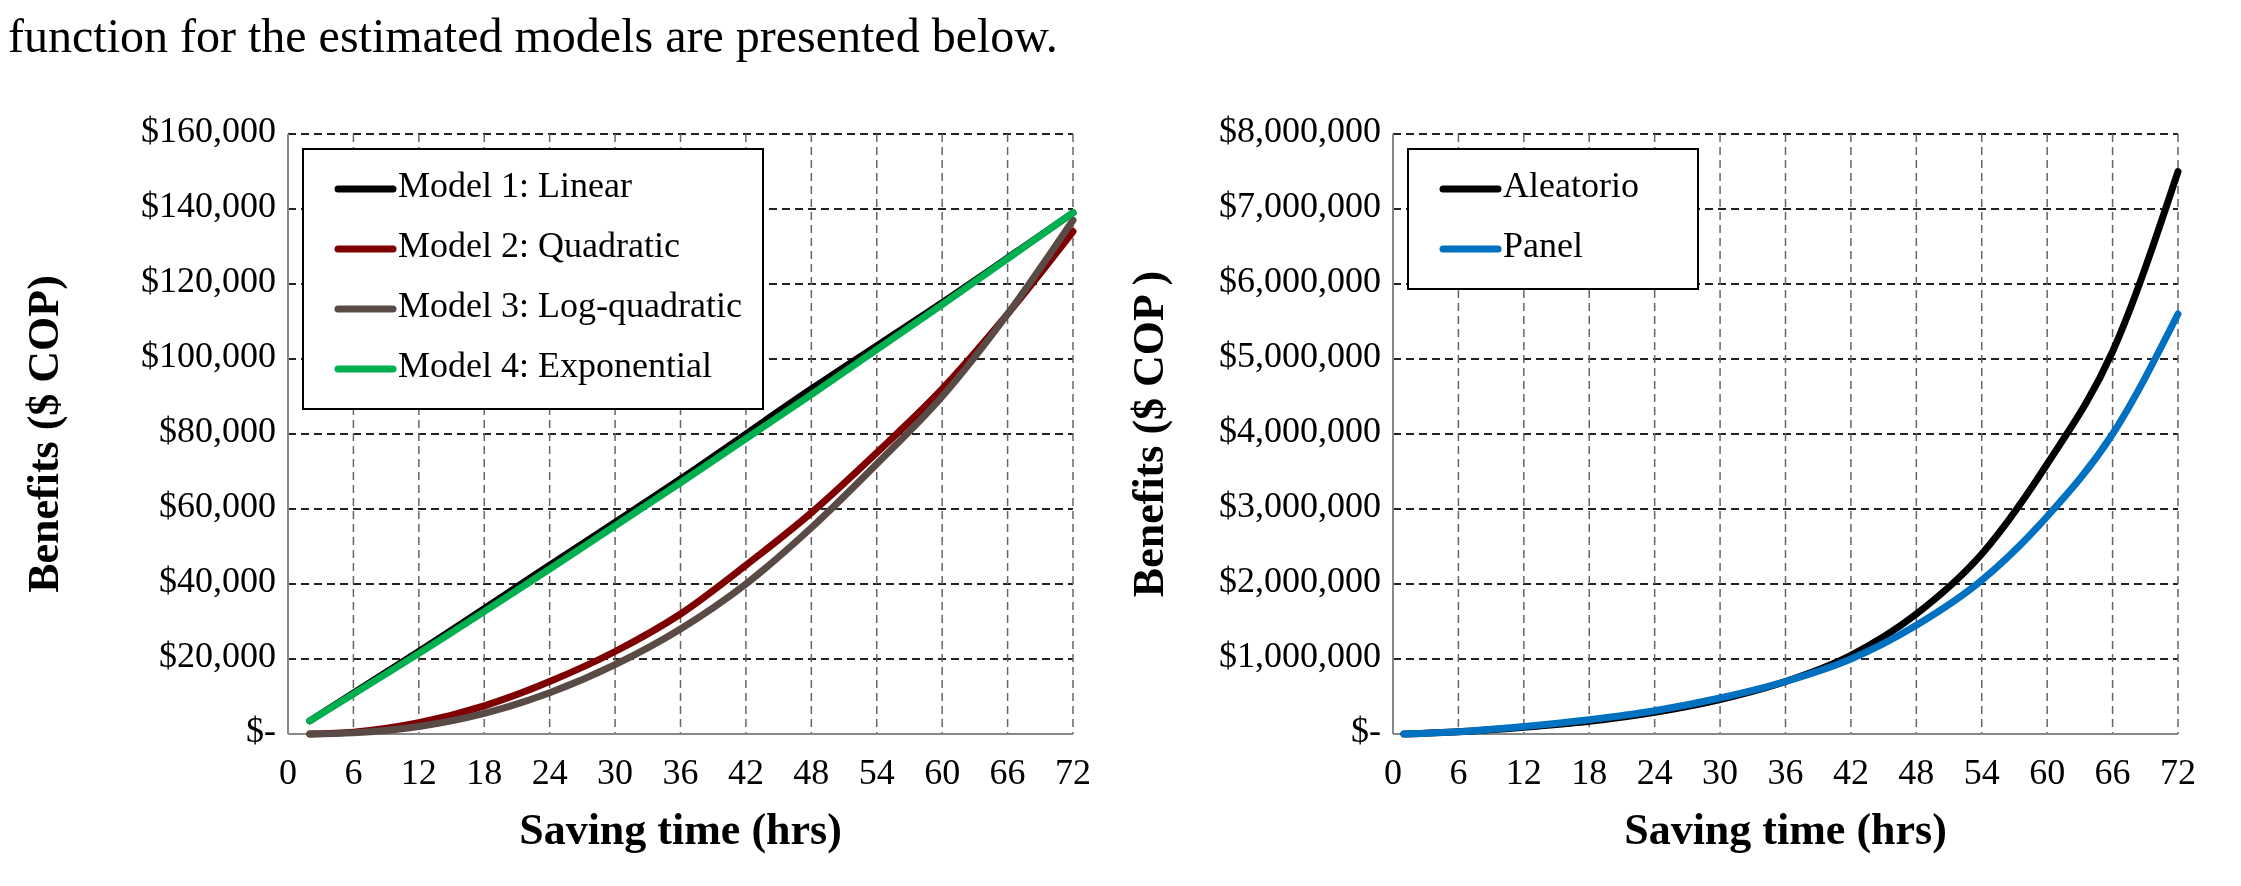 This screenshot has width=2241, height=886. What do you see at coordinates (1571, 185) in the screenshot?
I see `legend-label: Aleatorio` at bounding box center [1571, 185].